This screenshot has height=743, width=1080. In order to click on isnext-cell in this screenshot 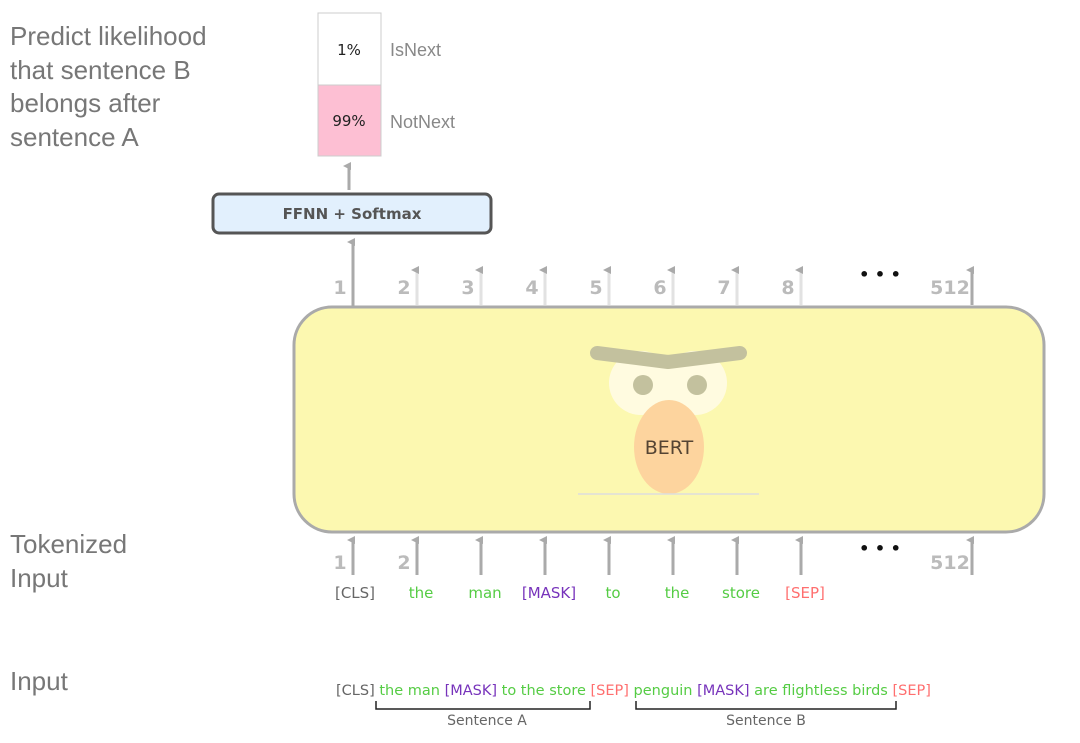, I will do `click(349, 49)`.